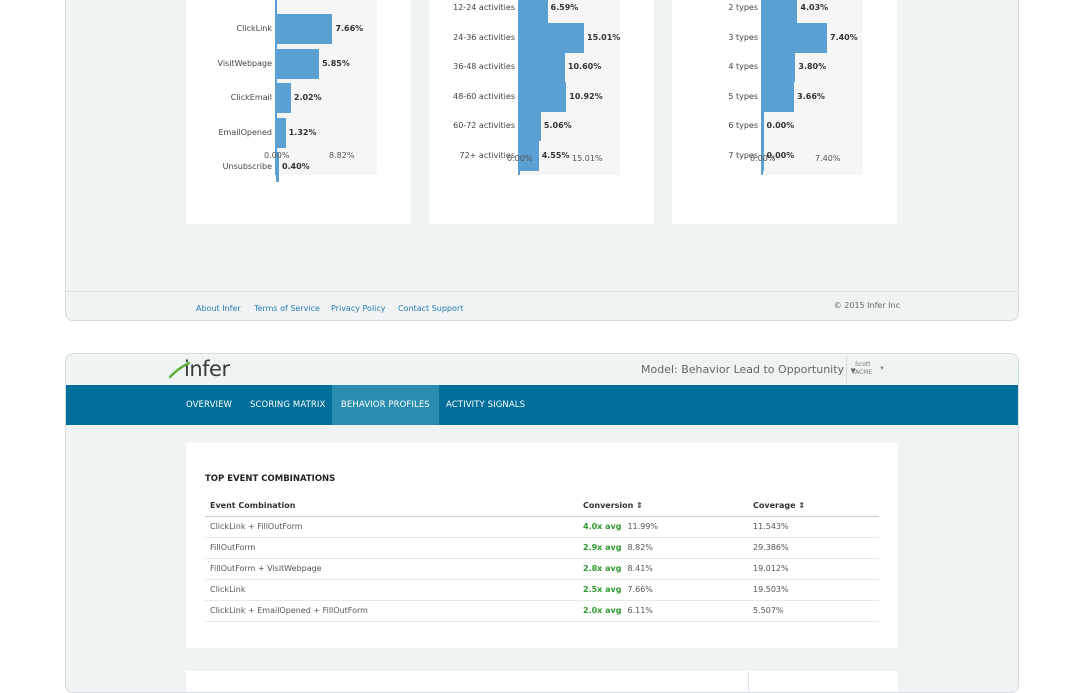 The image size is (1080, 693). Describe the element at coordinates (663, 506) in the screenshot. I see `column-header-conversion: Conversion ⇕` at that location.